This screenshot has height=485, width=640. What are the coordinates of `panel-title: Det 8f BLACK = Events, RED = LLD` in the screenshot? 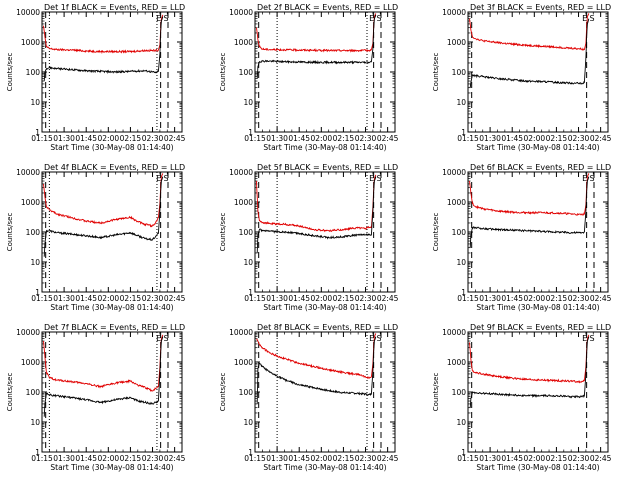 It's located at (327, 327).